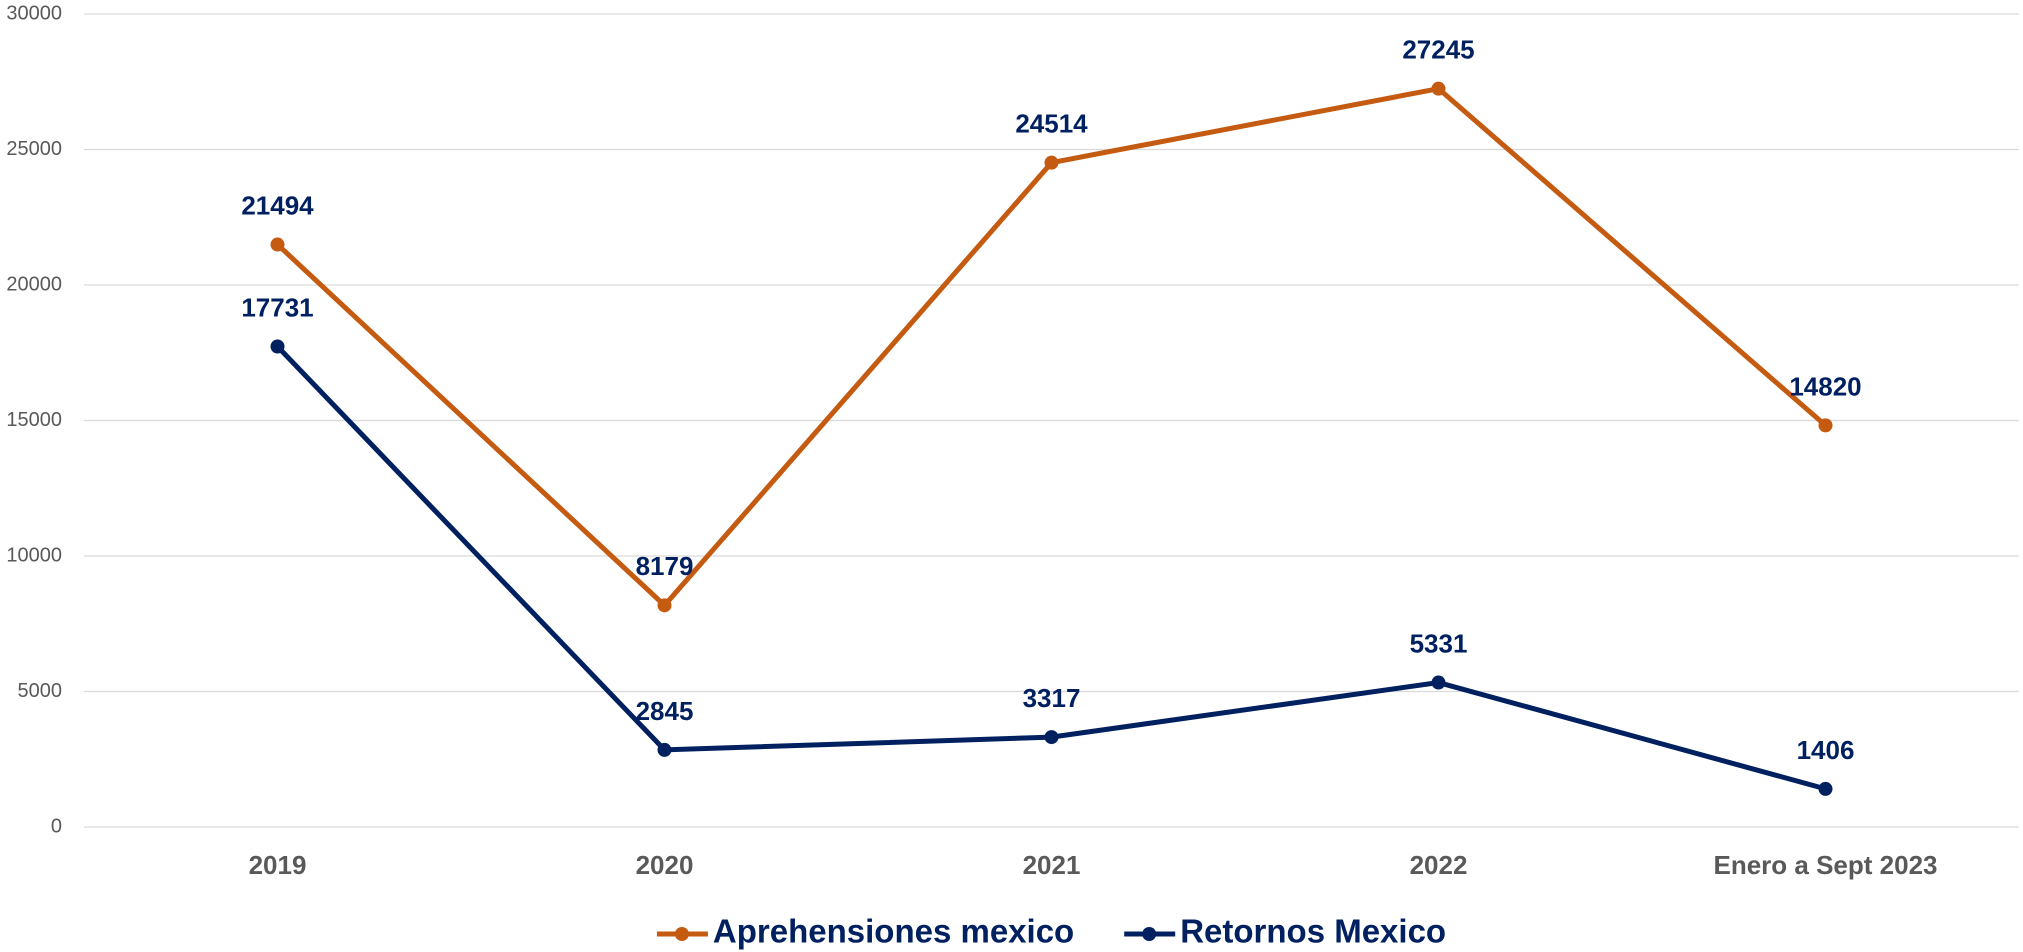 Image resolution: width=2023 pixels, height=952 pixels. Describe the element at coordinates (34, 284) in the screenshot. I see `y-tick-label: 20000` at that location.